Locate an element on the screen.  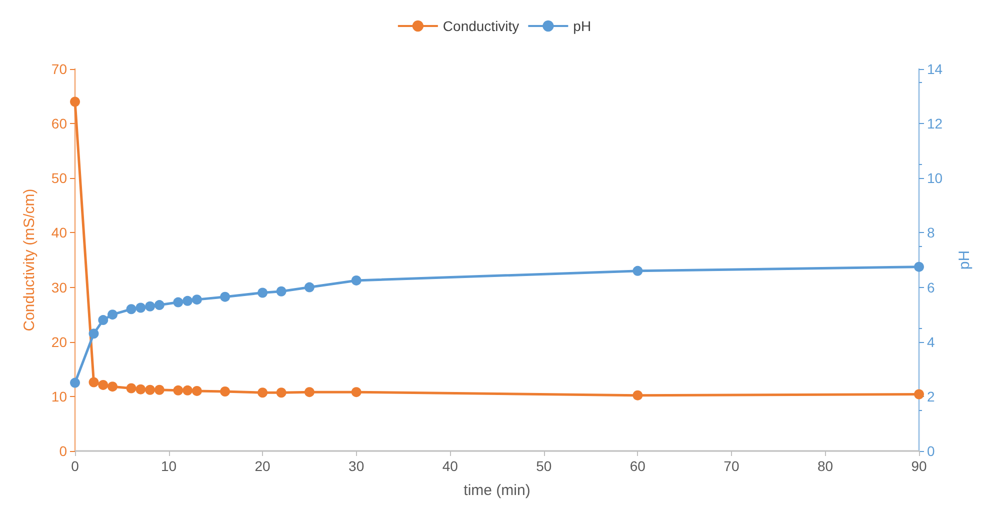
x-tick-label: 20 is located at coordinates (262, 466).